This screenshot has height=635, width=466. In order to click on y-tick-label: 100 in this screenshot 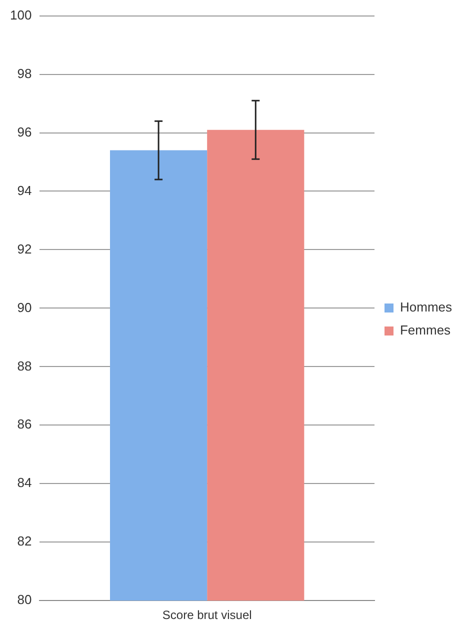, I will do `click(21, 14)`.